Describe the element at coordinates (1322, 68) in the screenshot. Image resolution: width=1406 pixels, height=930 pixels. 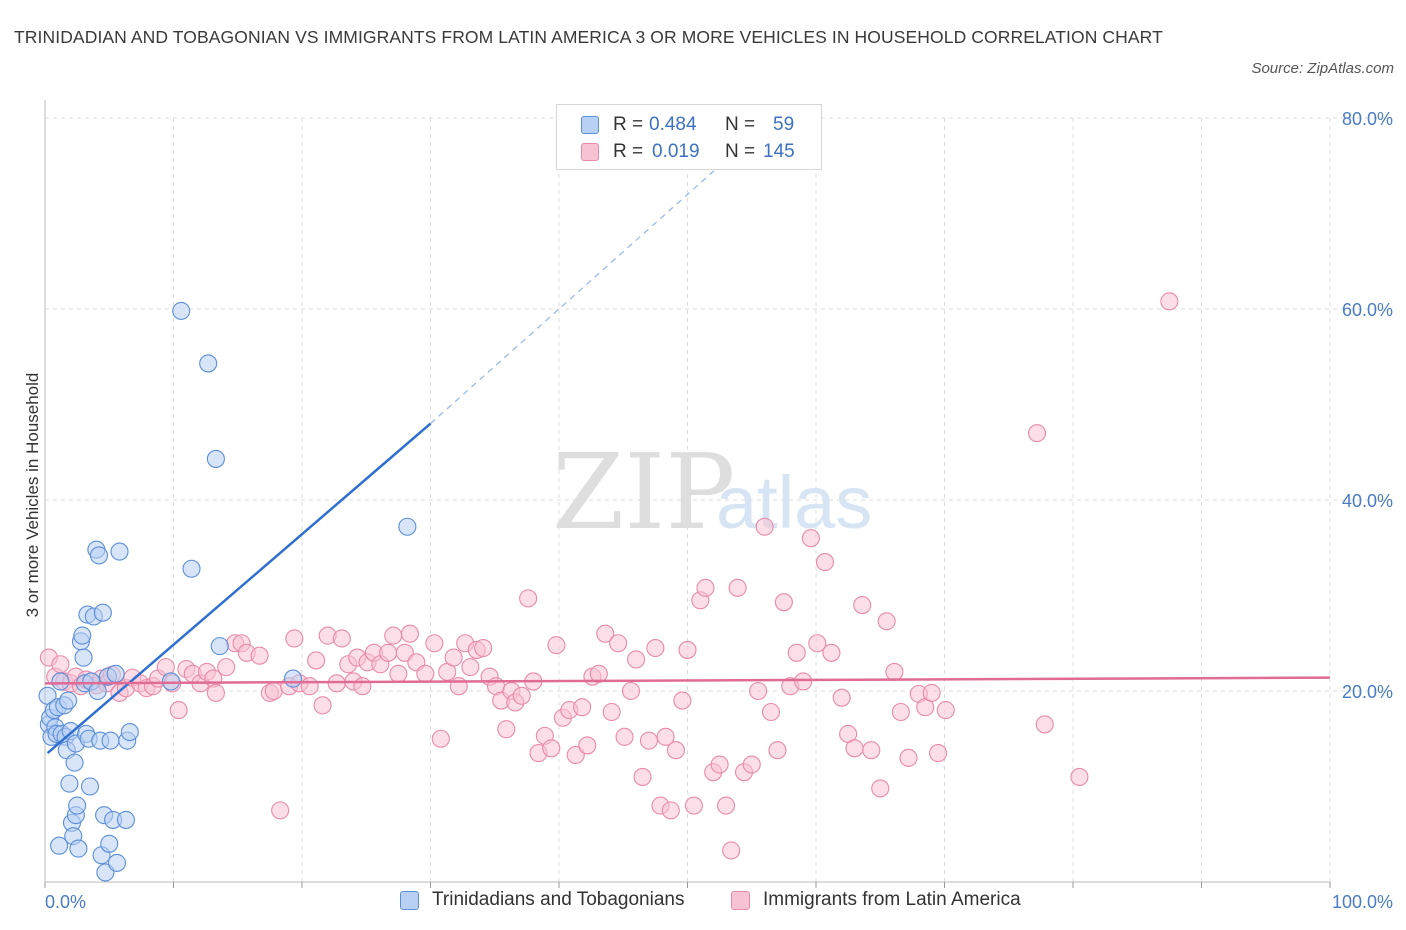
I see `source-credit: Source: ZipAtlas.com` at that location.